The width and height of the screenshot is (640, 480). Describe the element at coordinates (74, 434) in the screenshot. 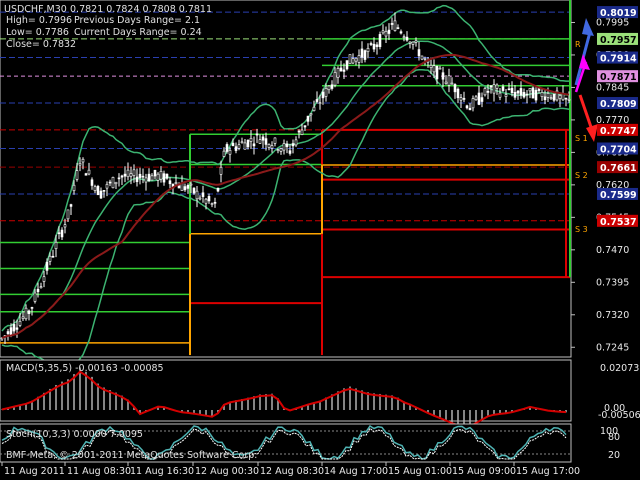

I see `stoch-label: Stoch(10,3,3) 0.0000 7.0095` at that location.